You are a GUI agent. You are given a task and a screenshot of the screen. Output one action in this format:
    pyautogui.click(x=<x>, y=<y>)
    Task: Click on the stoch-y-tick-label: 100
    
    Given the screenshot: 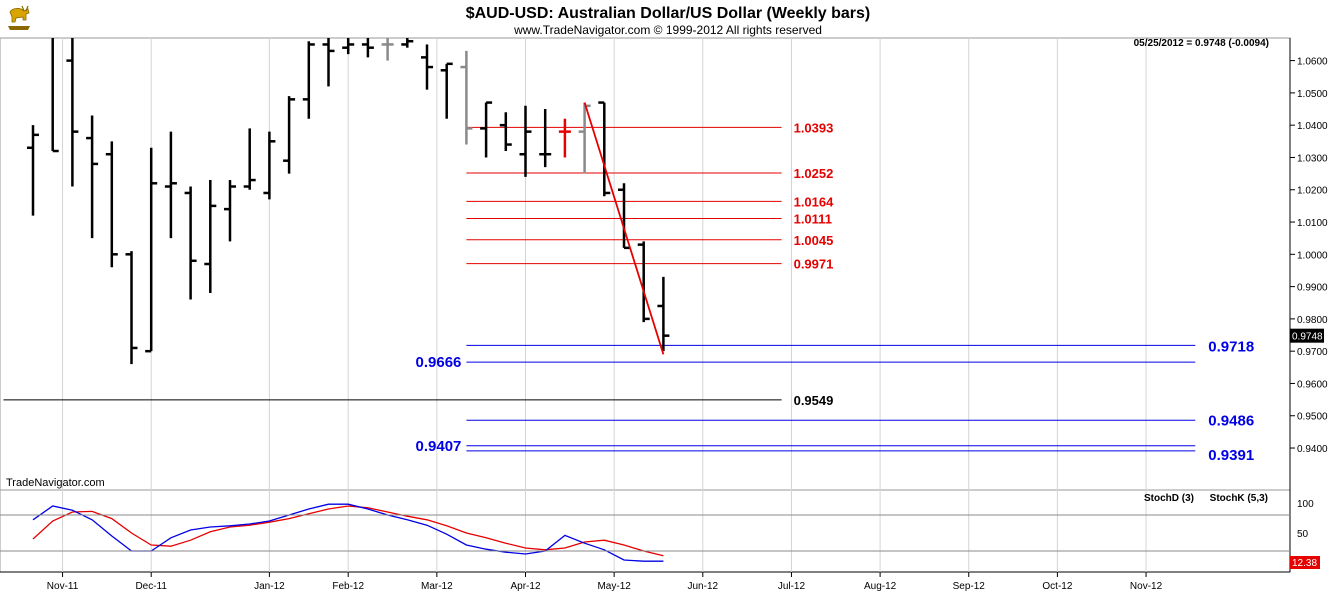 What is the action you would take?
    pyautogui.click(x=1305, y=504)
    